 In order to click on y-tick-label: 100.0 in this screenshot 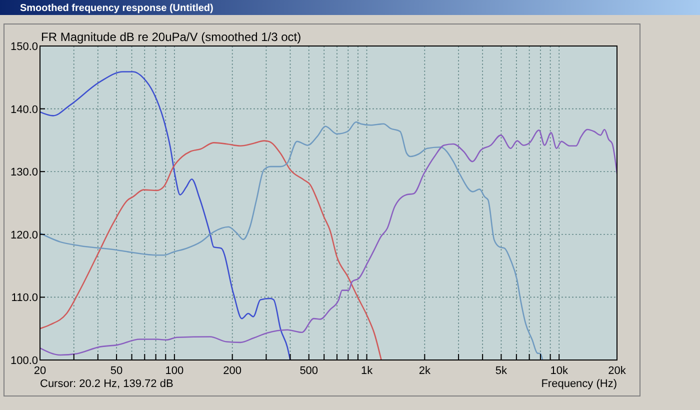, I will do `click(24, 361)`.